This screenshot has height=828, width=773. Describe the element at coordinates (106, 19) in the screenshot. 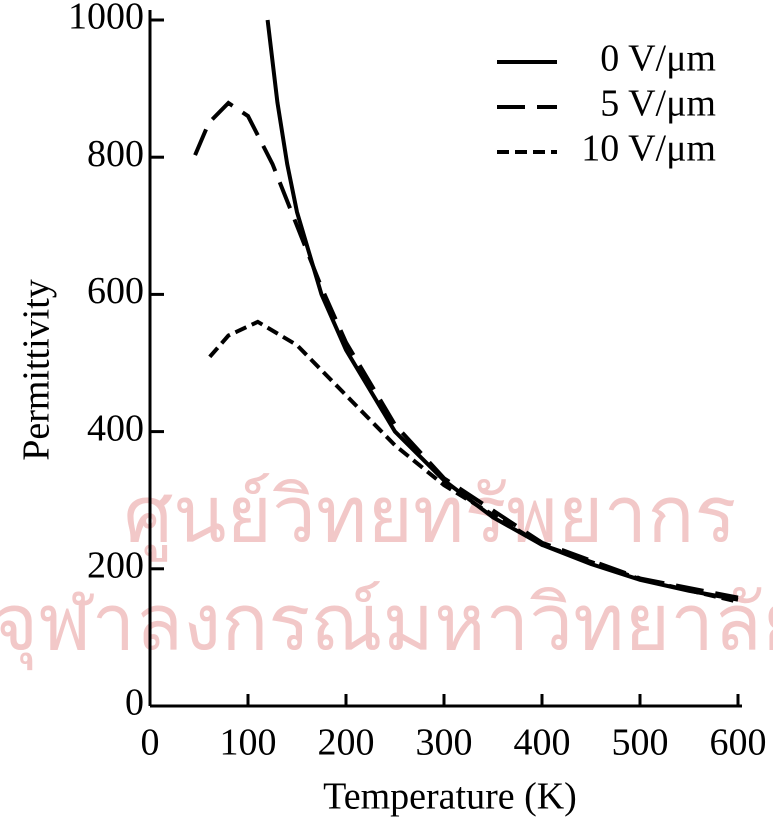

I see `y-tick-label: 1000` at that location.